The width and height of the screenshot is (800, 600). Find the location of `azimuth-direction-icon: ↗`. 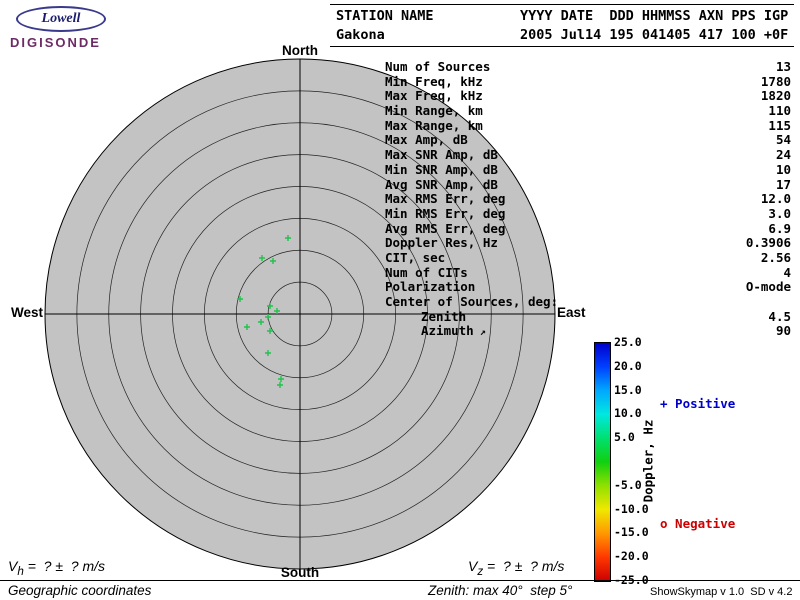

azimuth-direction-icon: ↗ is located at coordinates (482, 333).